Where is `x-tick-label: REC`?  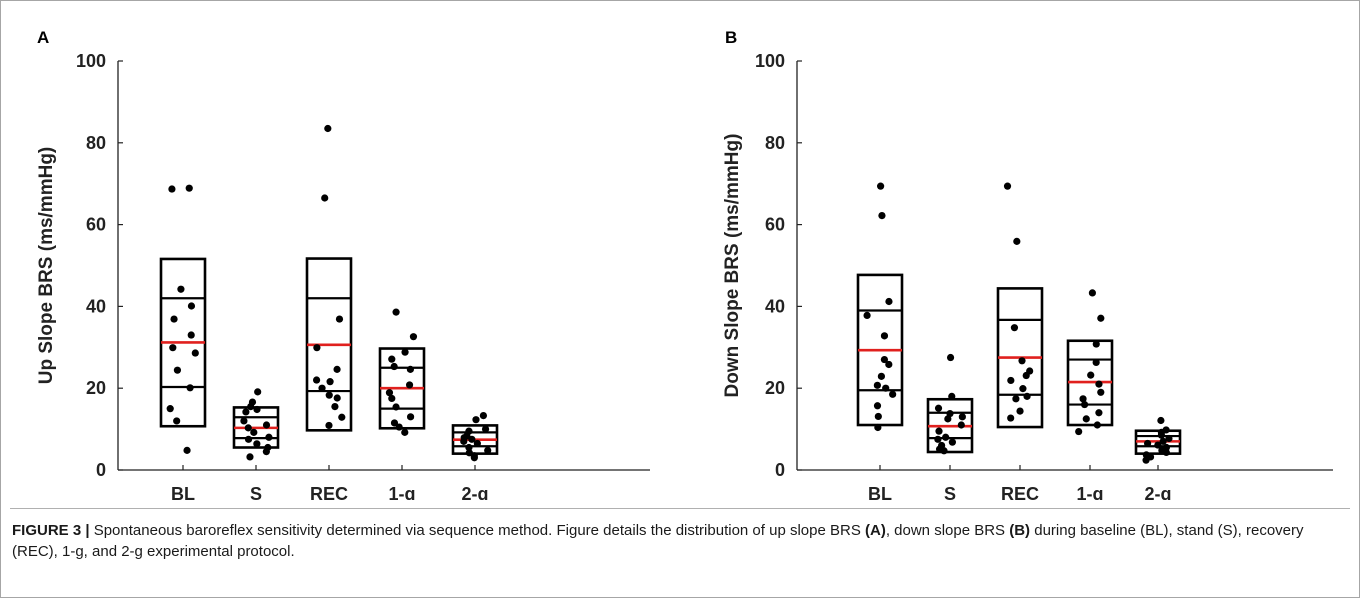 x-tick-label: REC is located at coordinates (1020, 492).